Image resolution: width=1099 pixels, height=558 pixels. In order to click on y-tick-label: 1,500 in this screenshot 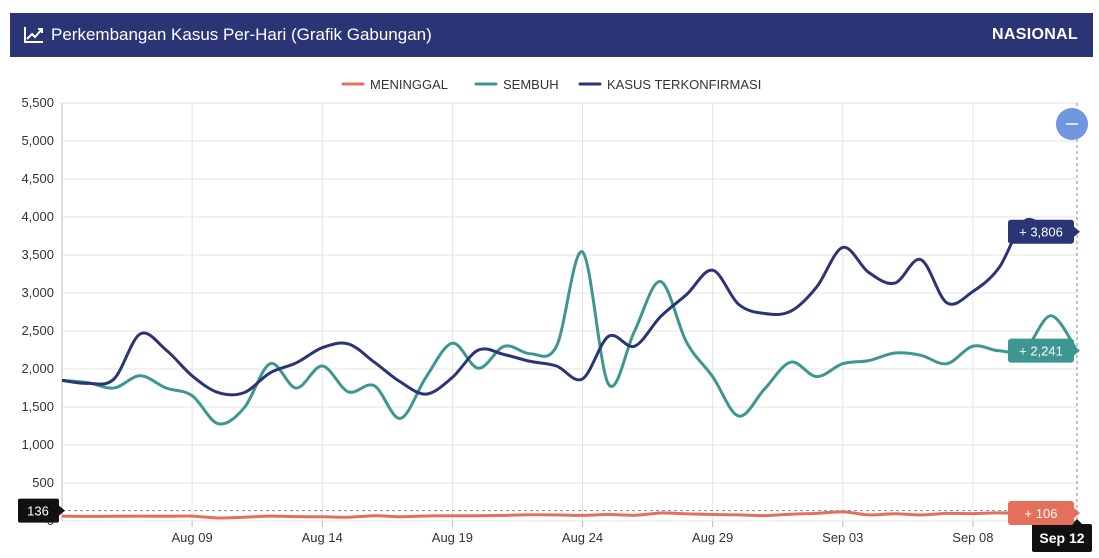, I will do `click(37, 406)`.